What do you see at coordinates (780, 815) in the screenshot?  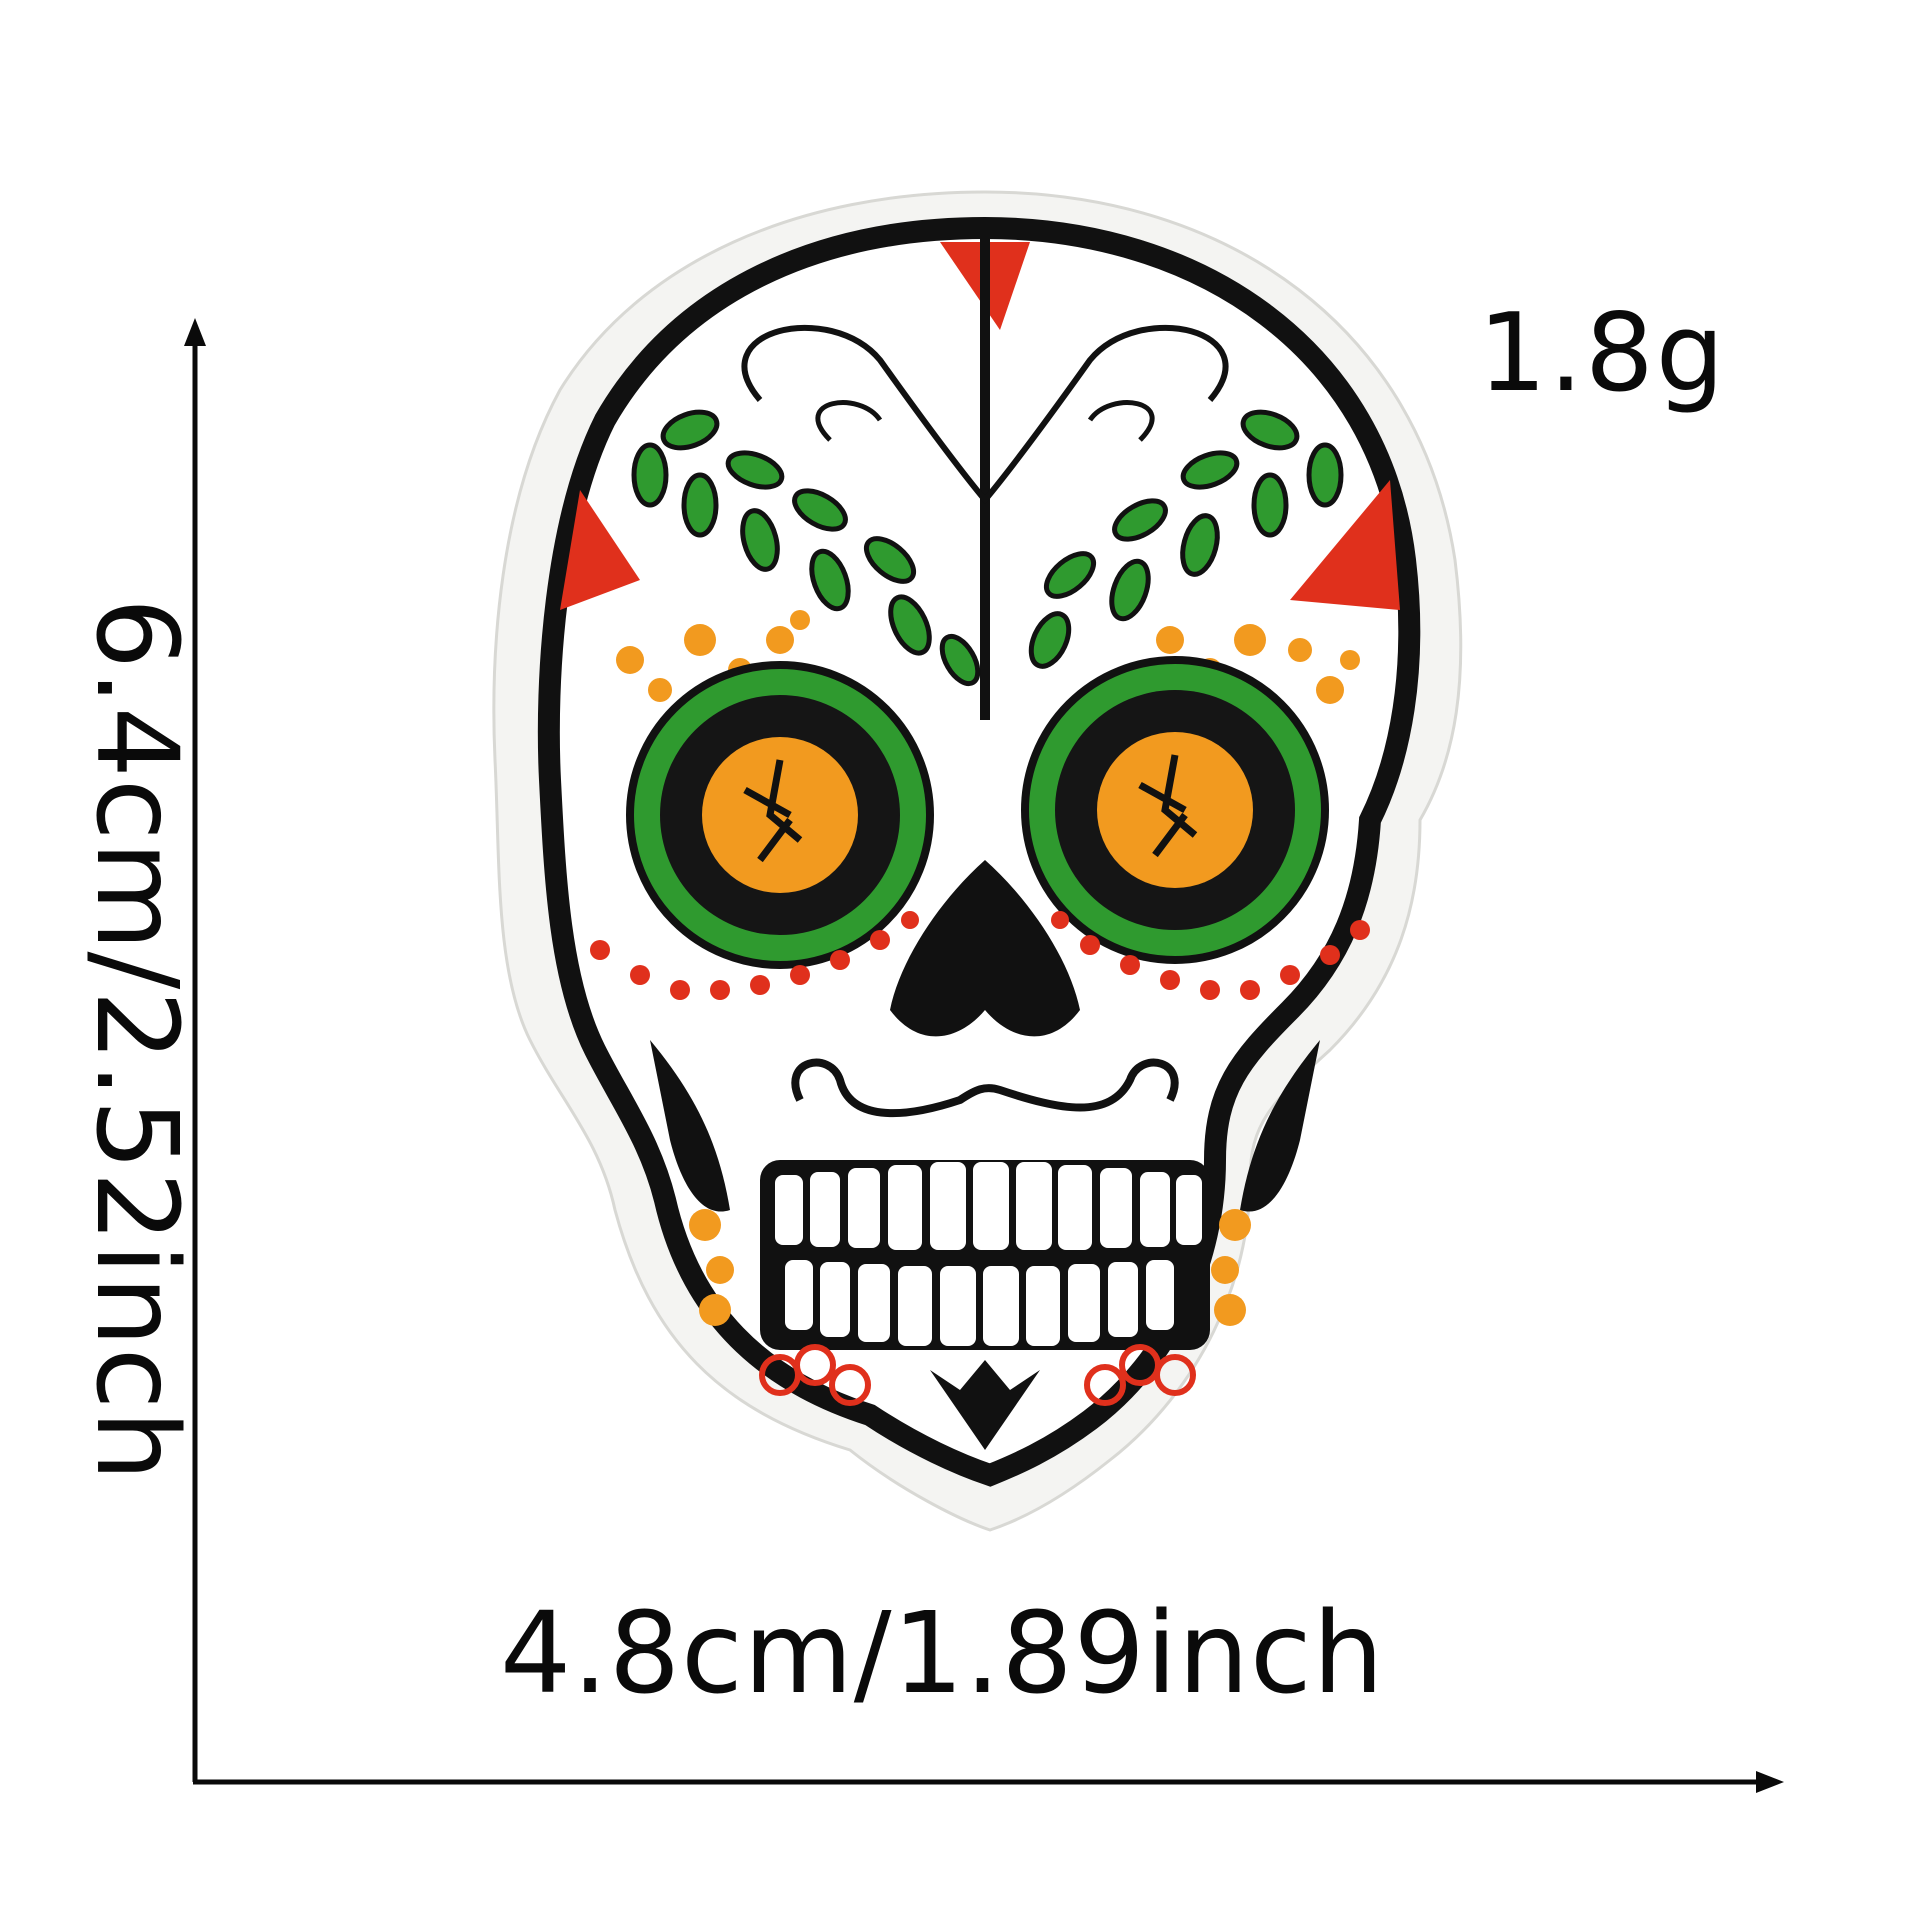 I see `left-eye` at bounding box center [780, 815].